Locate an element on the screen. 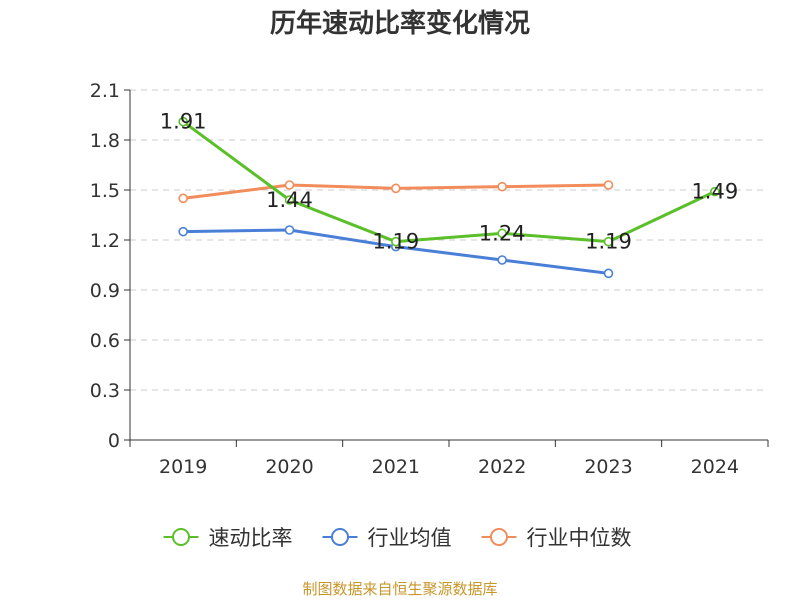 This screenshot has height=600, width=800. legend-item: 行业均值 is located at coordinates (387, 538).